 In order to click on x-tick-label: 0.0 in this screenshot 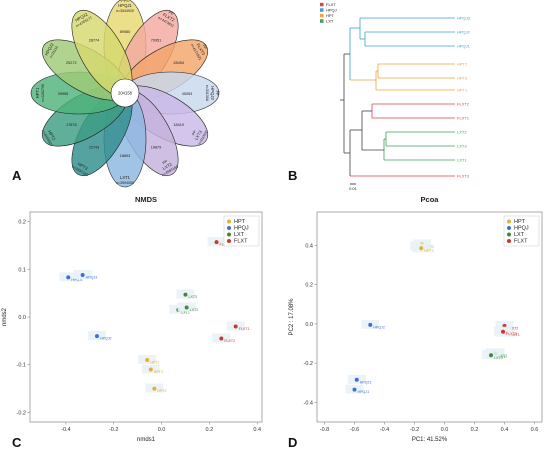, I will do `click(445, 430)`.